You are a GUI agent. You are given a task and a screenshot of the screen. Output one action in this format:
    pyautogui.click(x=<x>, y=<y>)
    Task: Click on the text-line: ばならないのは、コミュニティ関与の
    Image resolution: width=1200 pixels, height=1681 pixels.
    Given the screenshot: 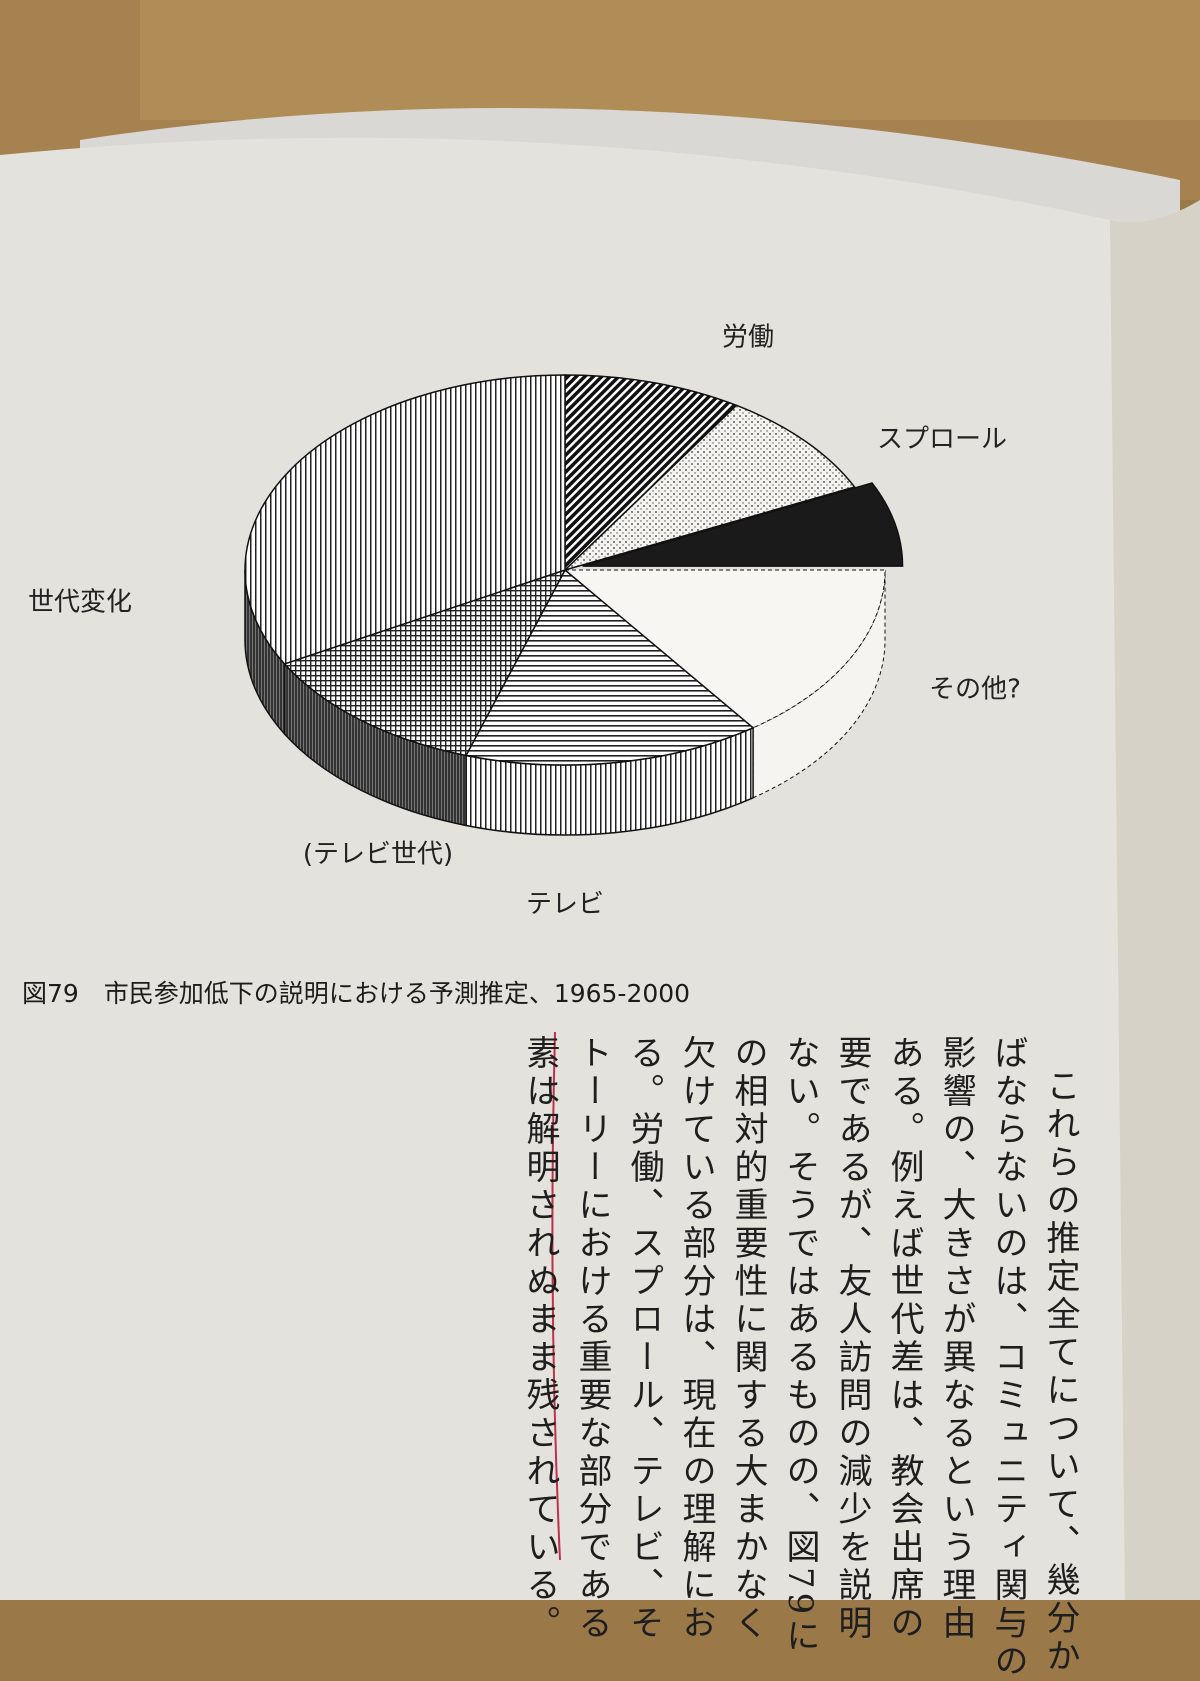 What is the action you would take?
    pyautogui.click(x=1008, y=1358)
    